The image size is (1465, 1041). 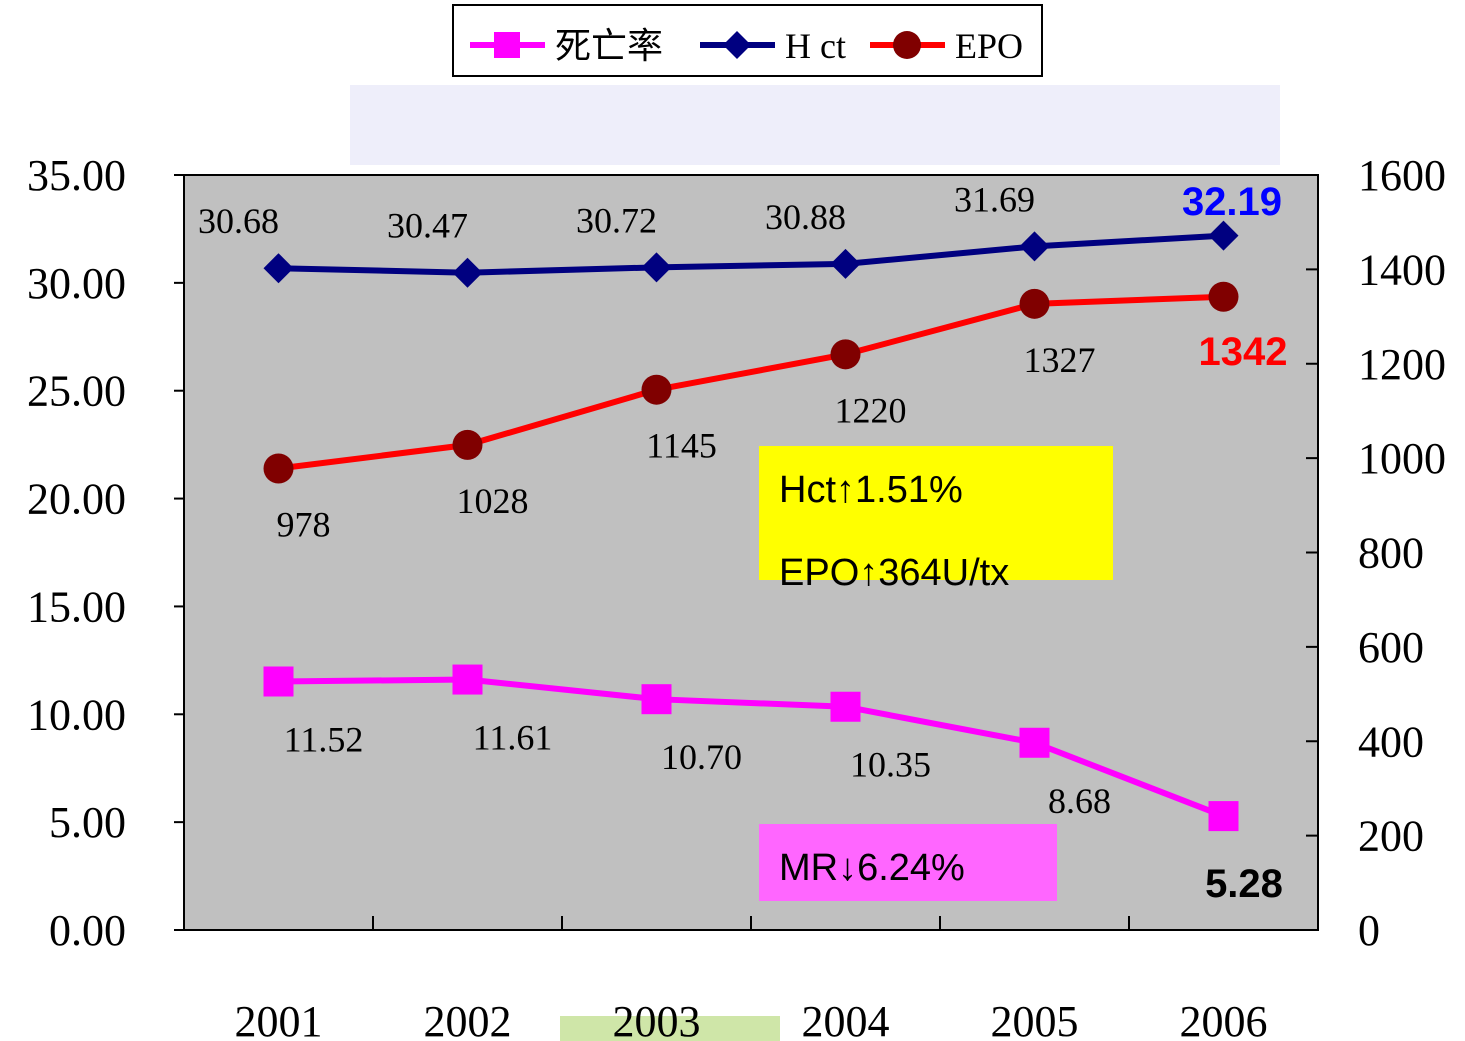 What do you see at coordinates (871, 410) in the screenshot?
I see `data-label: 1220` at bounding box center [871, 410].